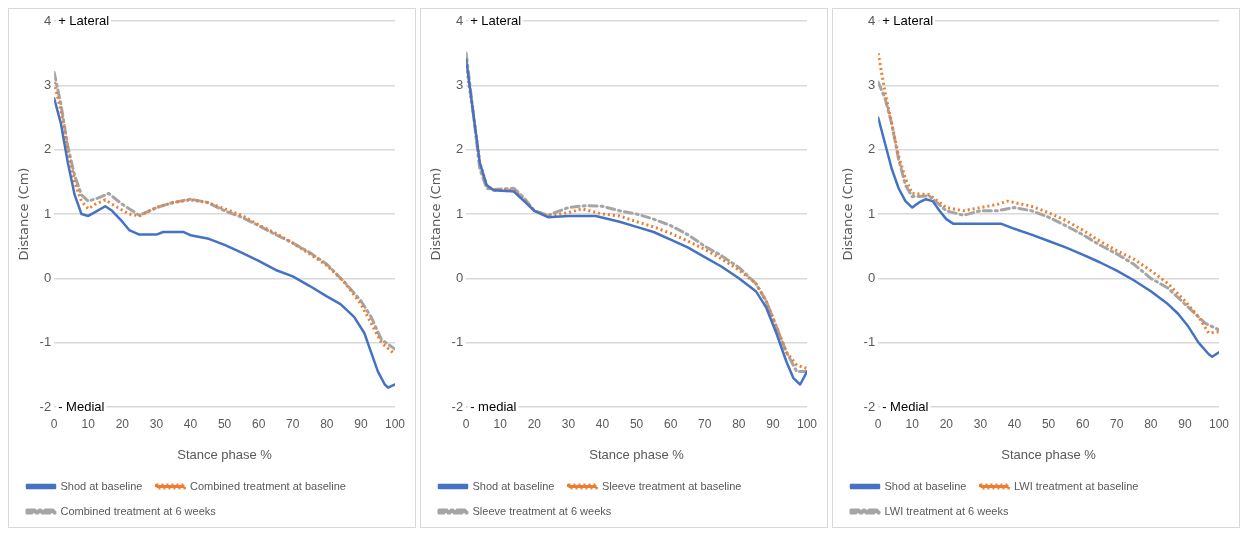 The width and height of the screenshot is (1252, 536). What do you see at coordinates (267, 485) in the screenshot?
I see `legend-label: Combined treatment at baseline` at bounding box center [267, 485].